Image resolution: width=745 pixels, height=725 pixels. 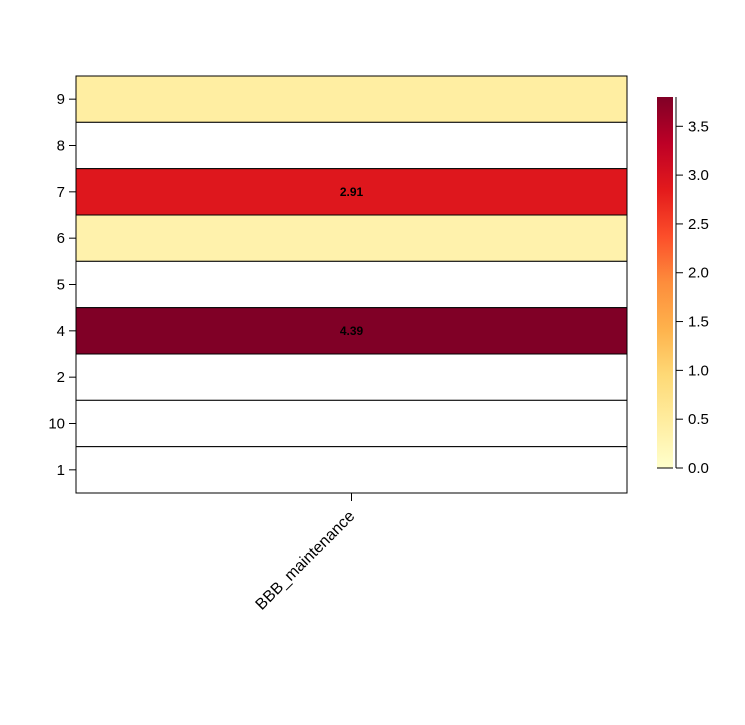 What do you see at coordinates (61, 99) in the screenshot?
I see `y-tick-label-9: 9` at bounding box center [61, 99].